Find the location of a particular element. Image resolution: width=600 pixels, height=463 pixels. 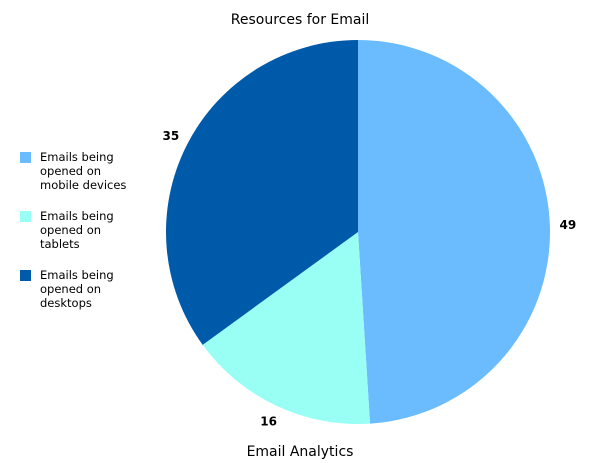

legend-swatch-desktops is located at coordinates (25, 275).